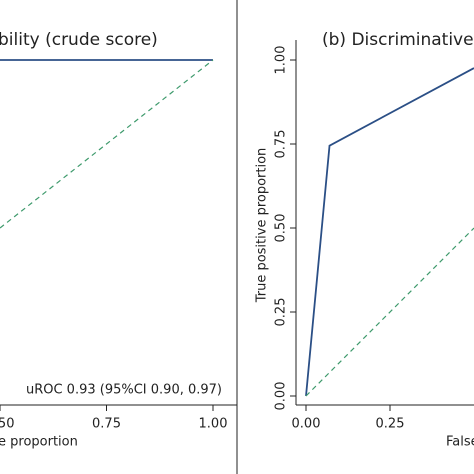 This screenshot has height=474, width=474. Describe the element at coordinates (281, 312) in the screenshot. I see `y-tick-label: 0.25` at that location.